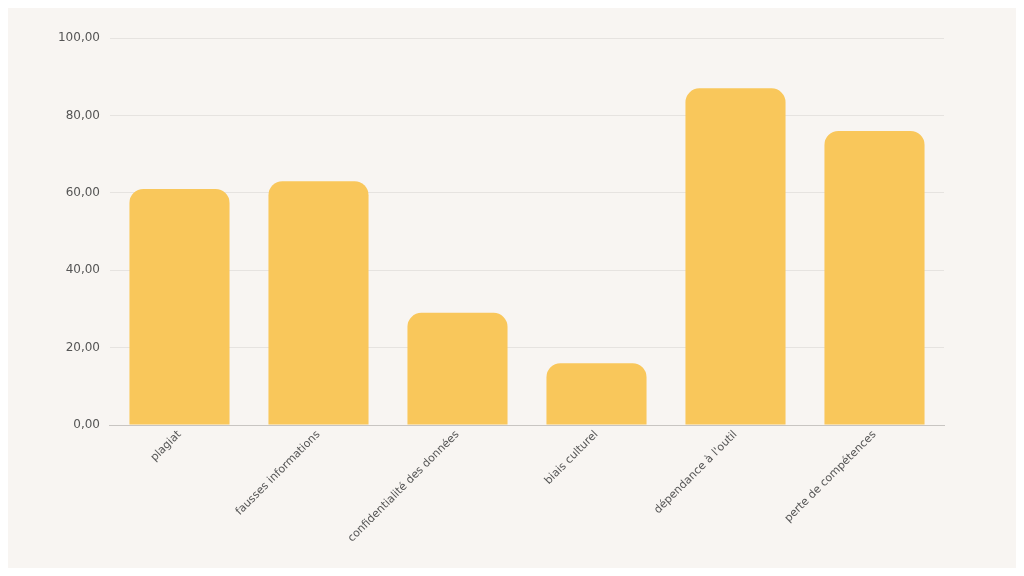 The height and width of the screenshot is (576, 1024). What do you see at coordinates (82, 114) in the screenshot?
I see `y-tick-label: 80,00` at bounding box center [82, 114].